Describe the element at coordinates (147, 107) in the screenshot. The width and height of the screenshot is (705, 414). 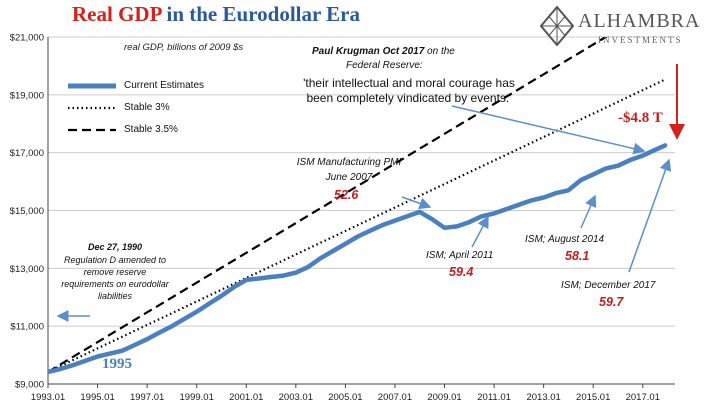
I see `legend-label: Stable 3%` at that location.